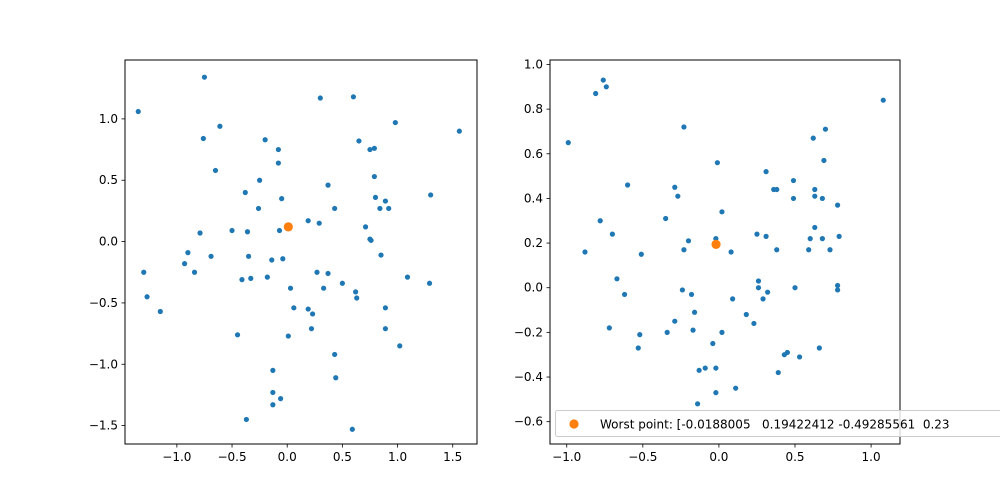 The height and width of the screenshot is (500, 1000). What do you see at coordinates (397, 457) in the screenshot?
I see `left-x-tick-label: 1.0` at bounding box center [397, 457].